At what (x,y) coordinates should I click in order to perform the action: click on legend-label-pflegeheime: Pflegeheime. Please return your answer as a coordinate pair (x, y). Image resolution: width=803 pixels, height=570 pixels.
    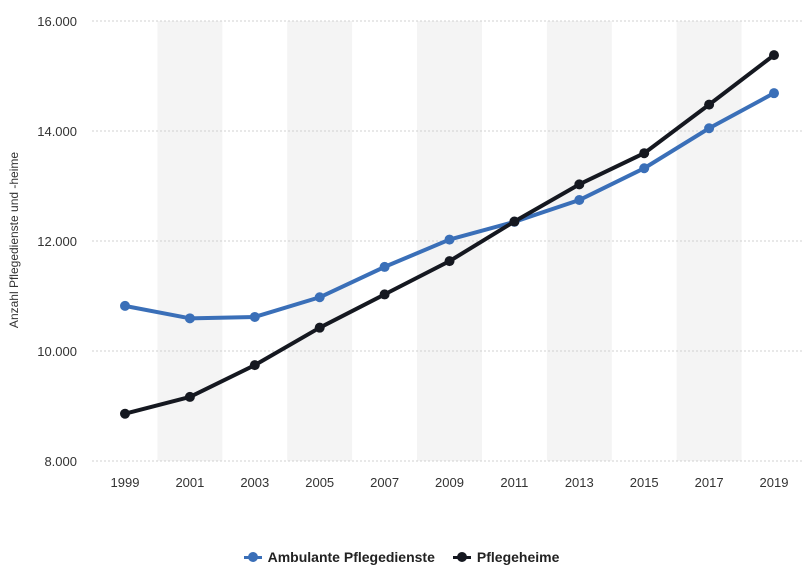
    Looking at the image, I should click on (518, 557).